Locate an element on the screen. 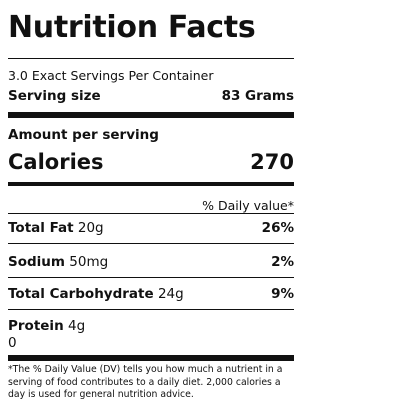  calories-row: Calories 270 is located at coordinates (151, 162).